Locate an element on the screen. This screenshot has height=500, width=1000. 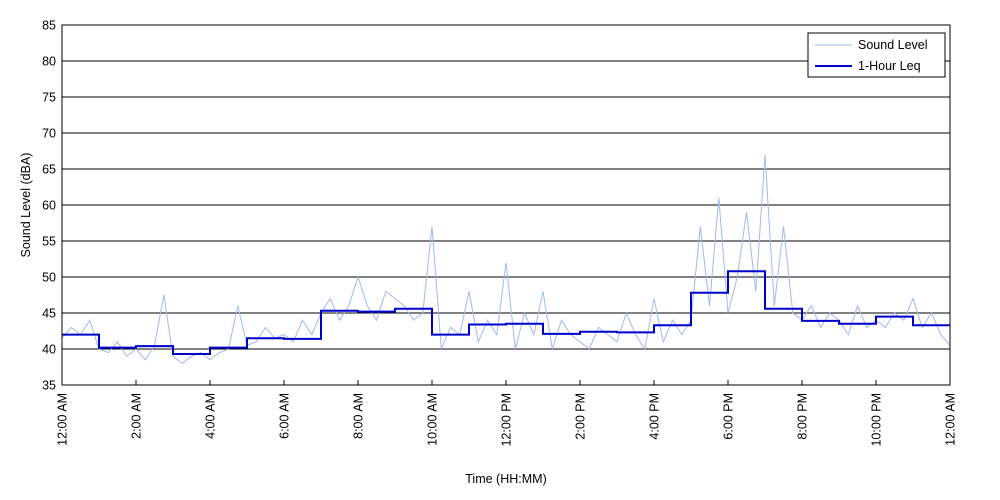
y-tick-label: 50 is located at coordinates (49, 278).